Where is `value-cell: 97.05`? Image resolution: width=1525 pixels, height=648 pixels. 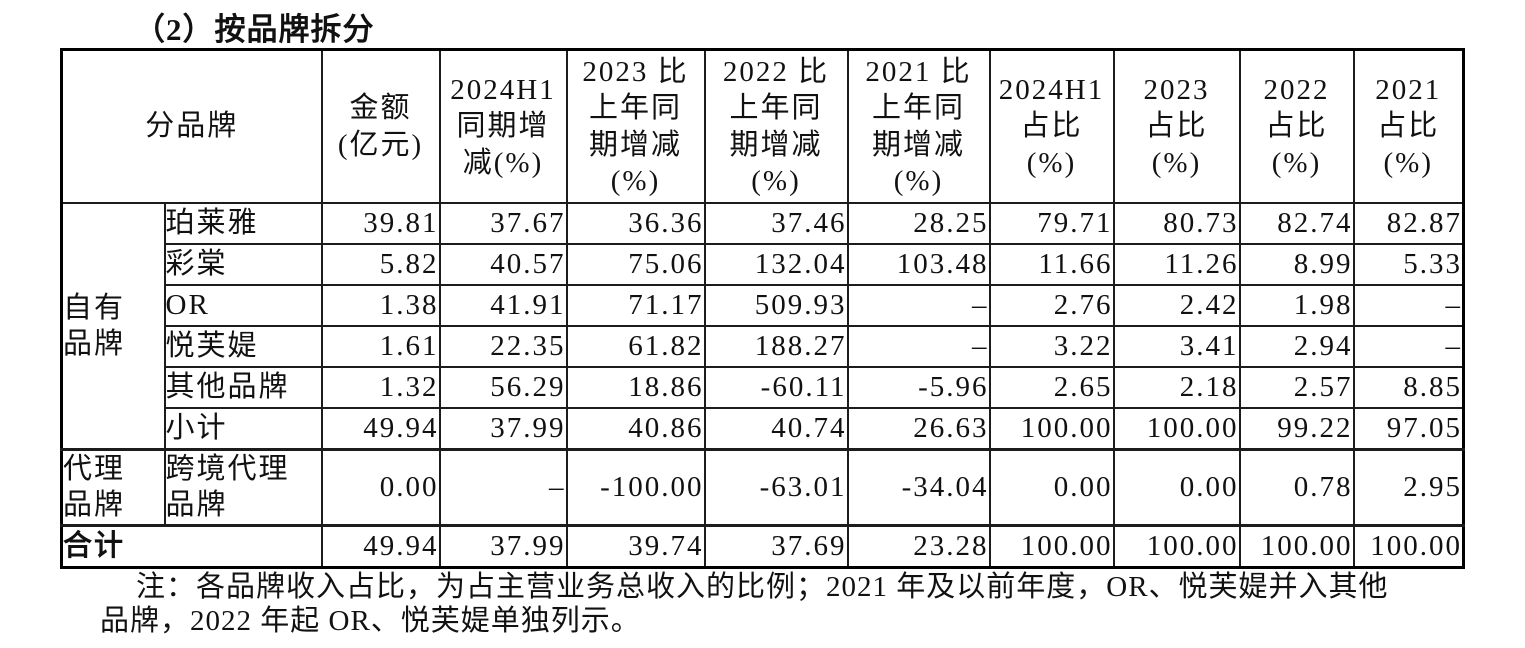
value-cell: 97.05 is located at coordinates (1408, 429).